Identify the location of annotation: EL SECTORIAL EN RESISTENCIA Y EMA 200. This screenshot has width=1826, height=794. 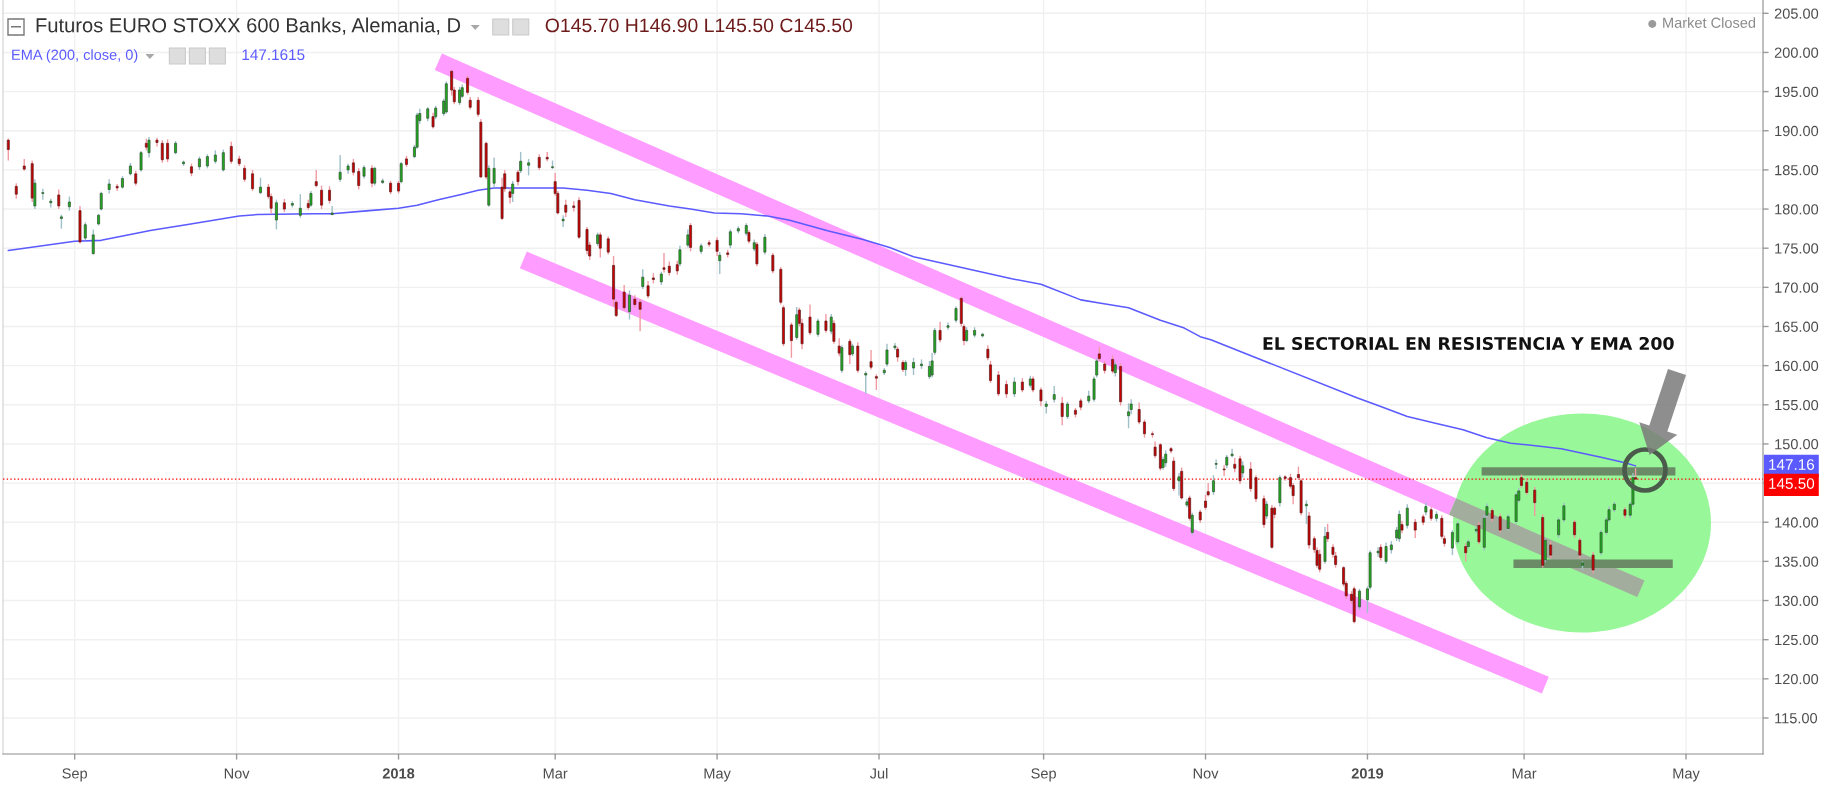
(1468, 343).